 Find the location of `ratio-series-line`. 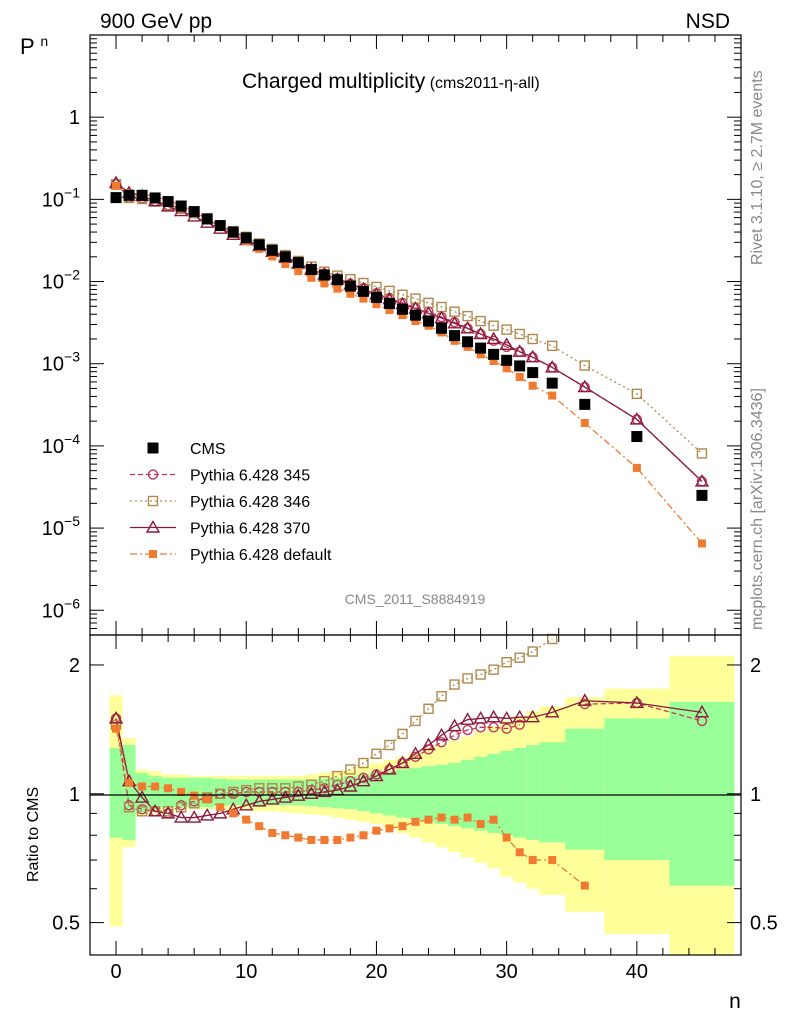

ratio-series-line is located at coordinates (409, 759).